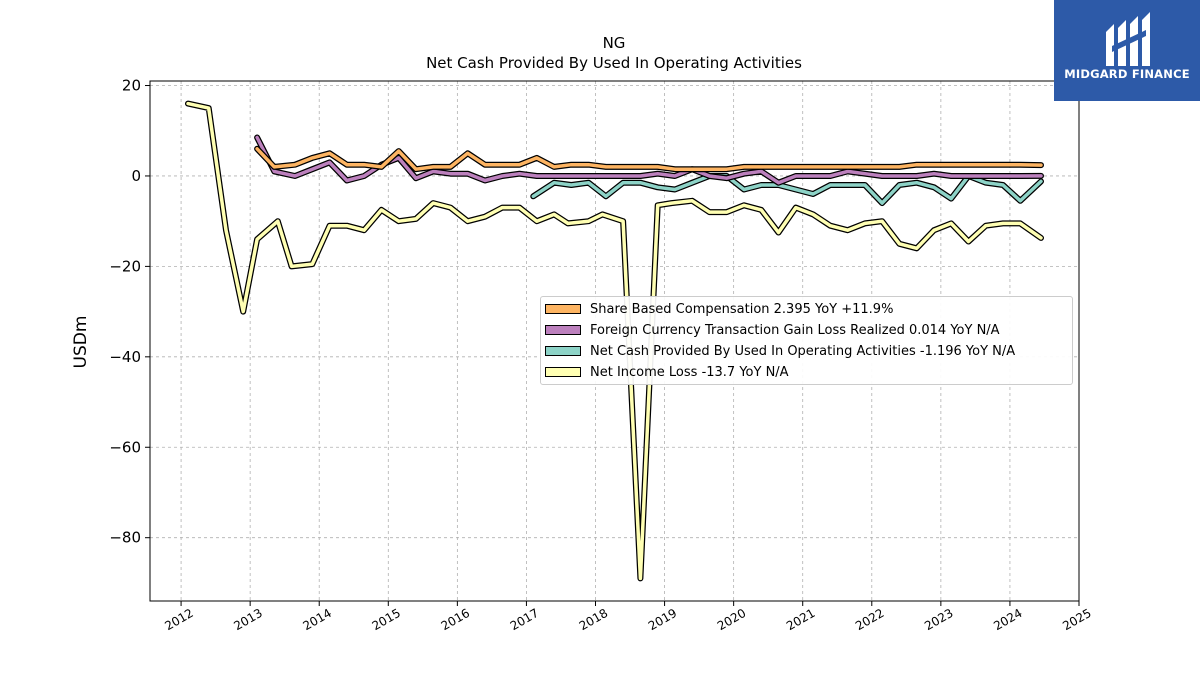 This screenshot has width=1200, height=675. What do you see at coordinates (689, 372) in the screenshot?
I see `legend-label: Net Income Loss -13.7 YoY N/A` at bounding box center [689, 372].